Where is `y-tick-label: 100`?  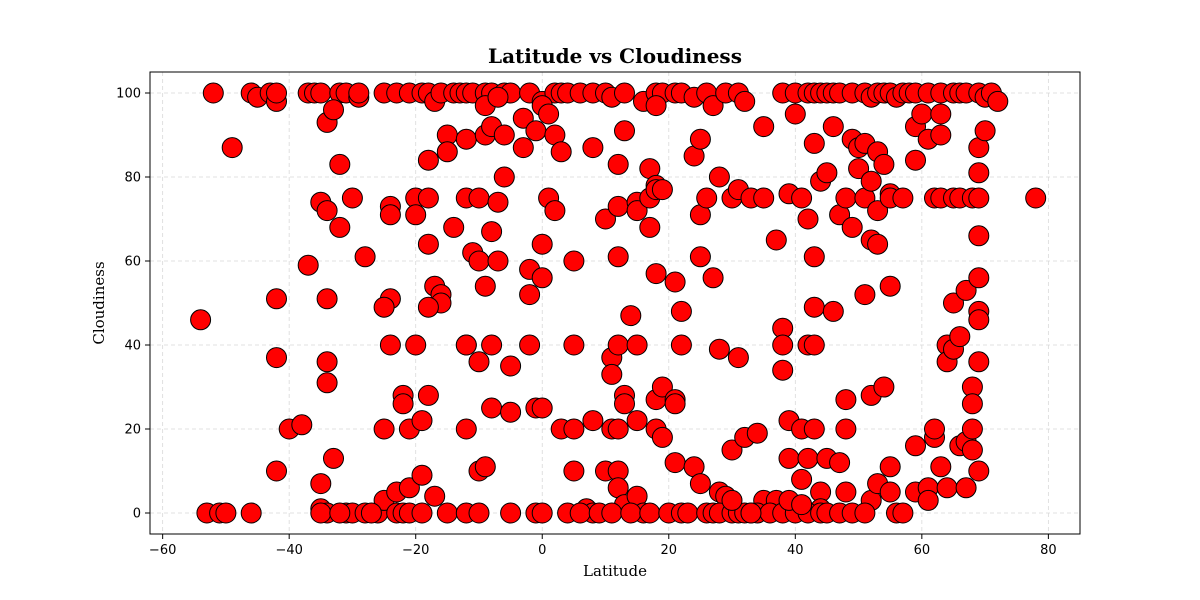 y-tick-label: 100 is located at coordinates (128, 94).